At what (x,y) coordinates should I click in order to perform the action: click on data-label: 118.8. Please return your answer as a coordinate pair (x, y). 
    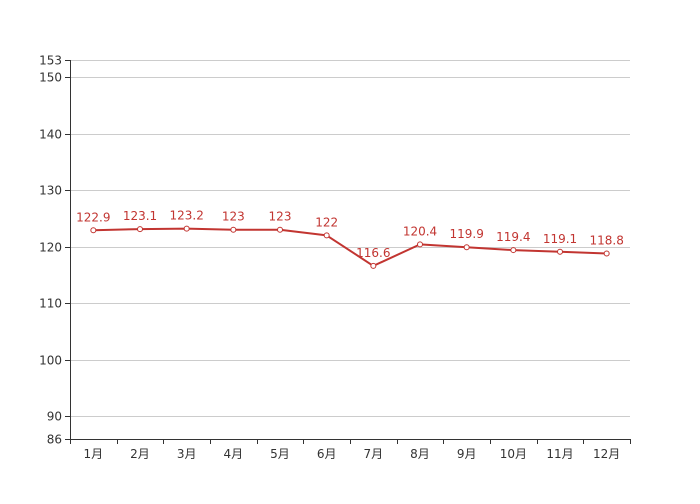
    Looking at the image, I should click on (606, 240).